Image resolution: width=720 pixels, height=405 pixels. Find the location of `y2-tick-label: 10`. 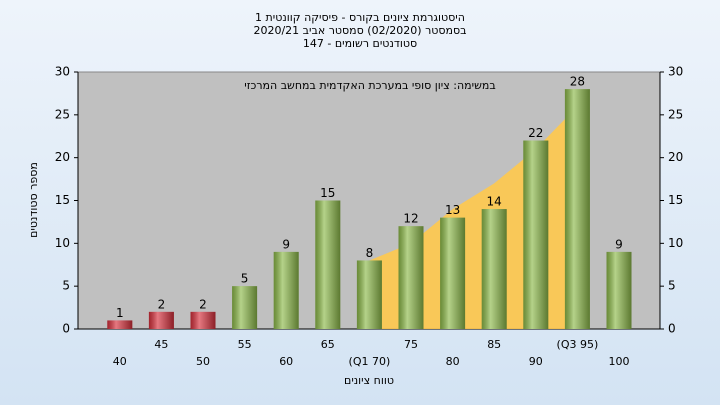

y2-tick-label: 10 is located at coordinates (675, 243).